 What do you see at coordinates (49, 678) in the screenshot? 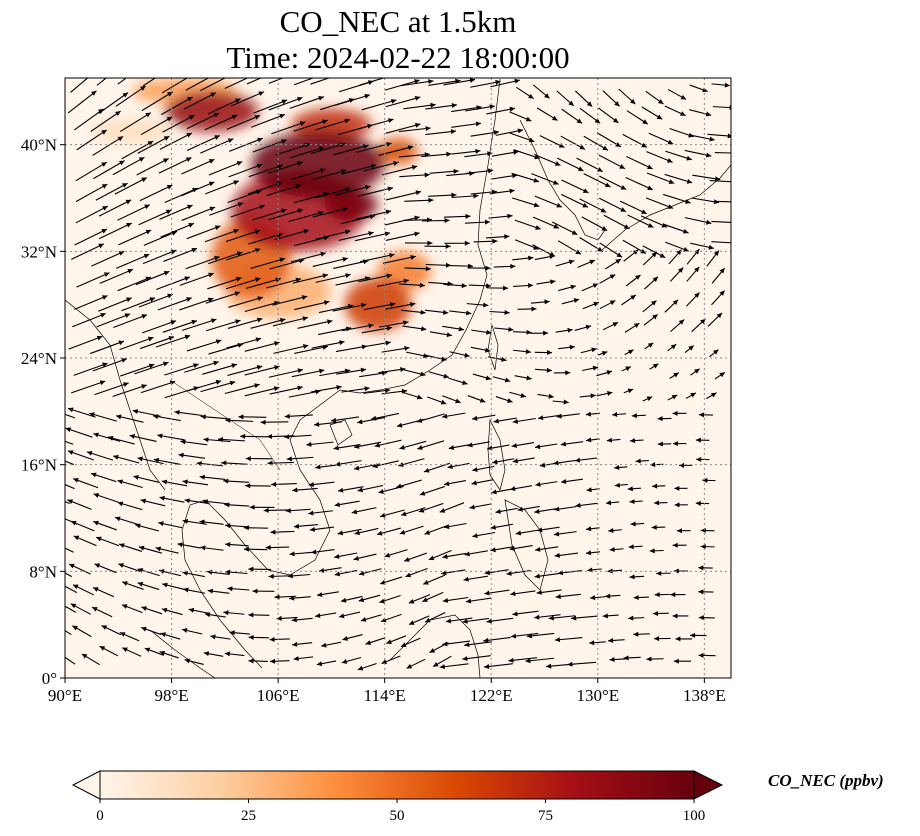
I see `latitude-tick-label: 0°` at bounding box center [49, 678].